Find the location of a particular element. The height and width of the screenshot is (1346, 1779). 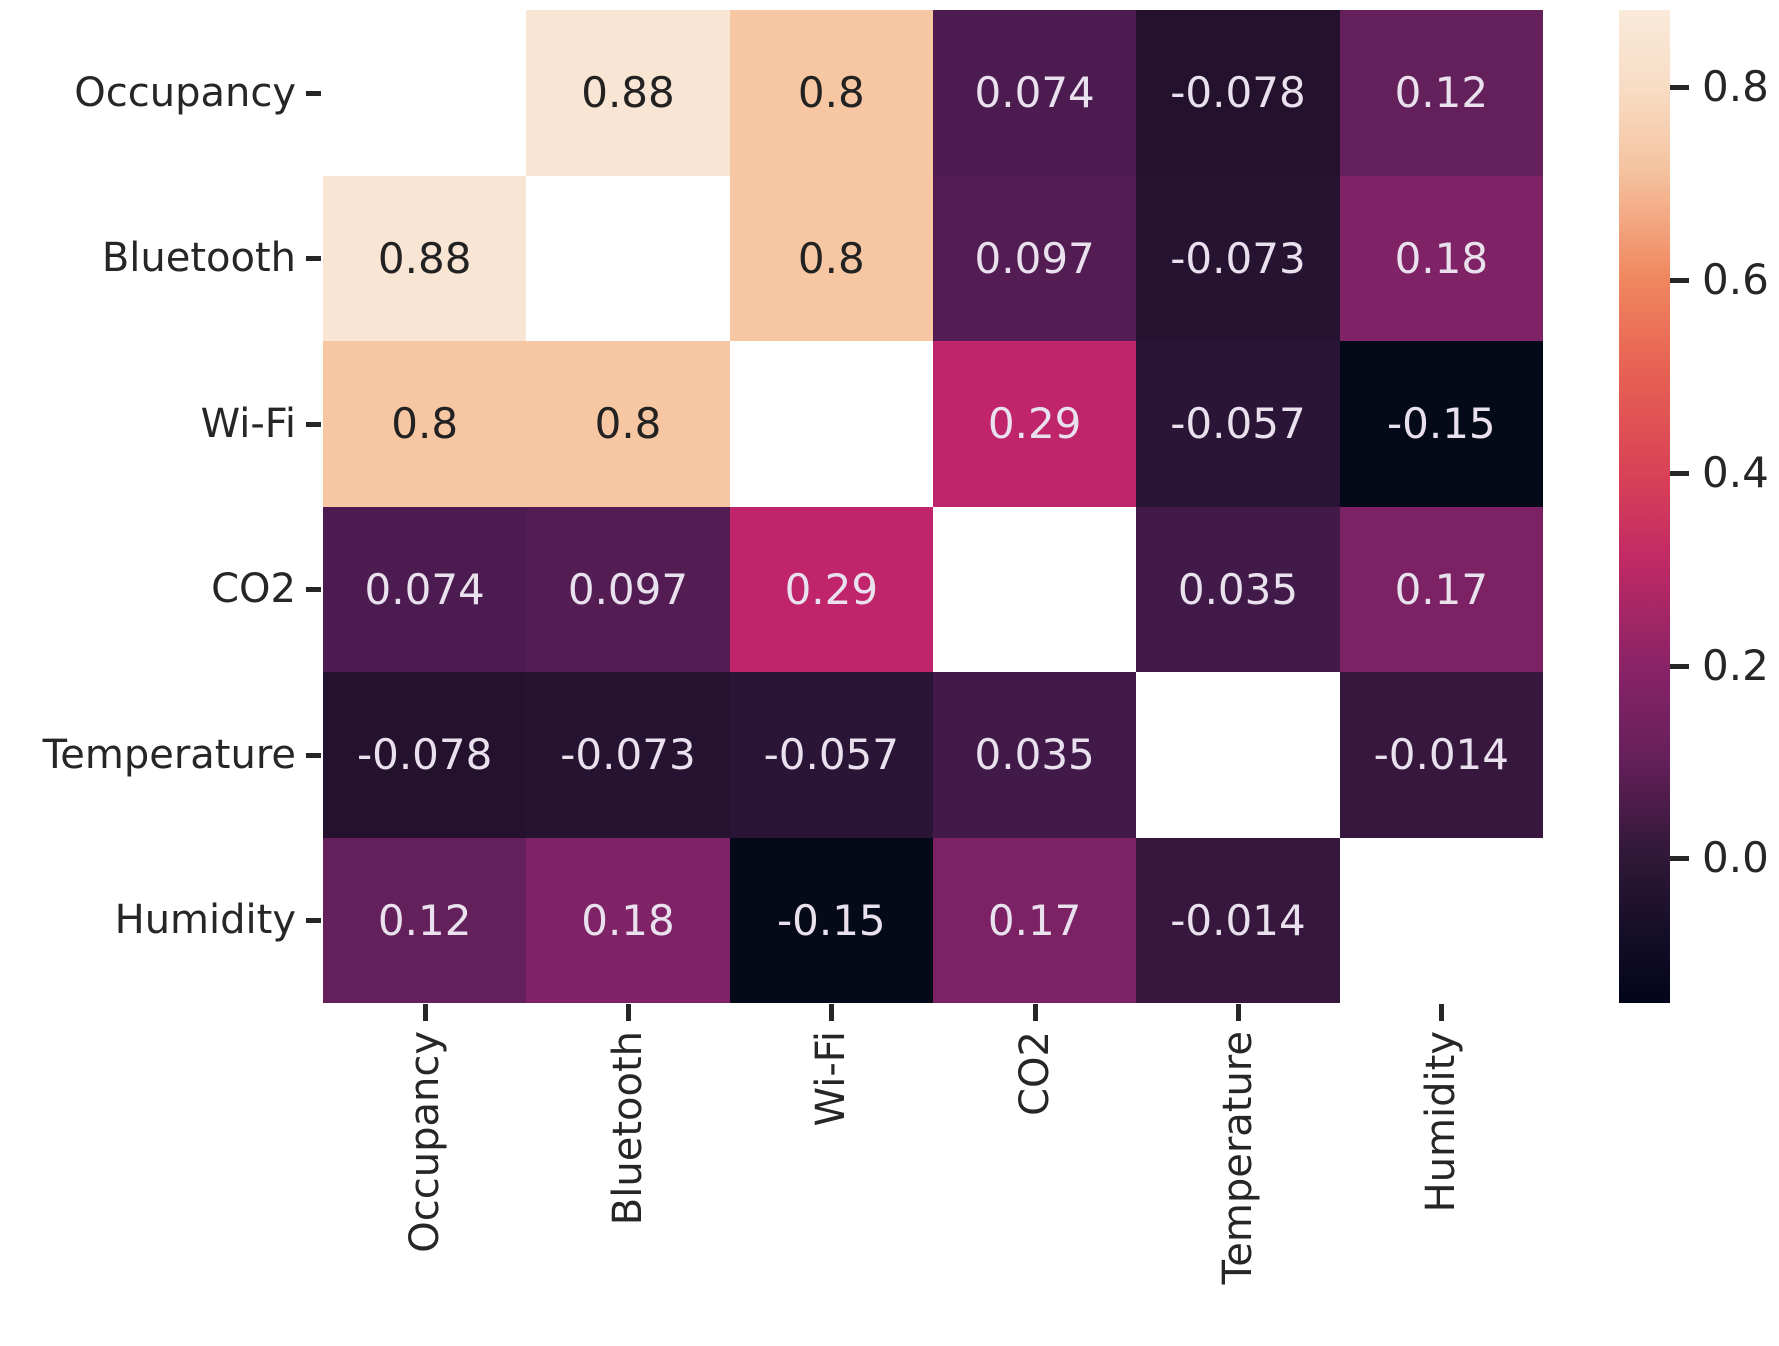

heatmap-cell-Bluetooth-CO2: 0.097 is located at coordinates (1034, 258).